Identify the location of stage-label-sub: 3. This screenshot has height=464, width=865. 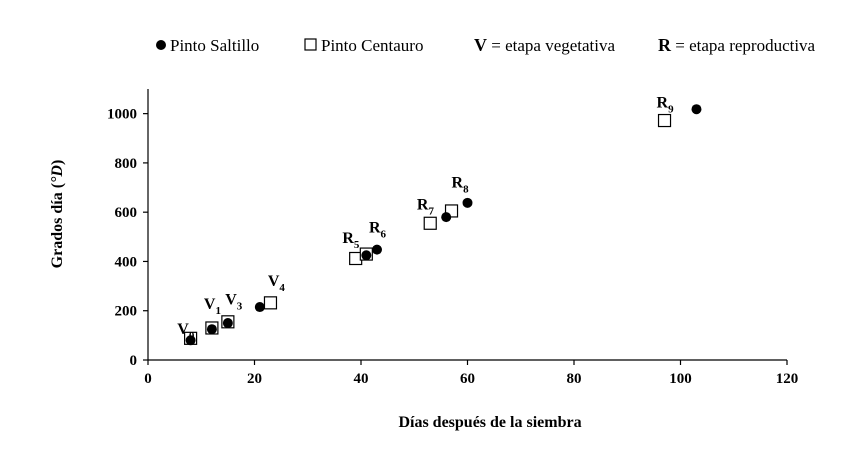
(240, 307).